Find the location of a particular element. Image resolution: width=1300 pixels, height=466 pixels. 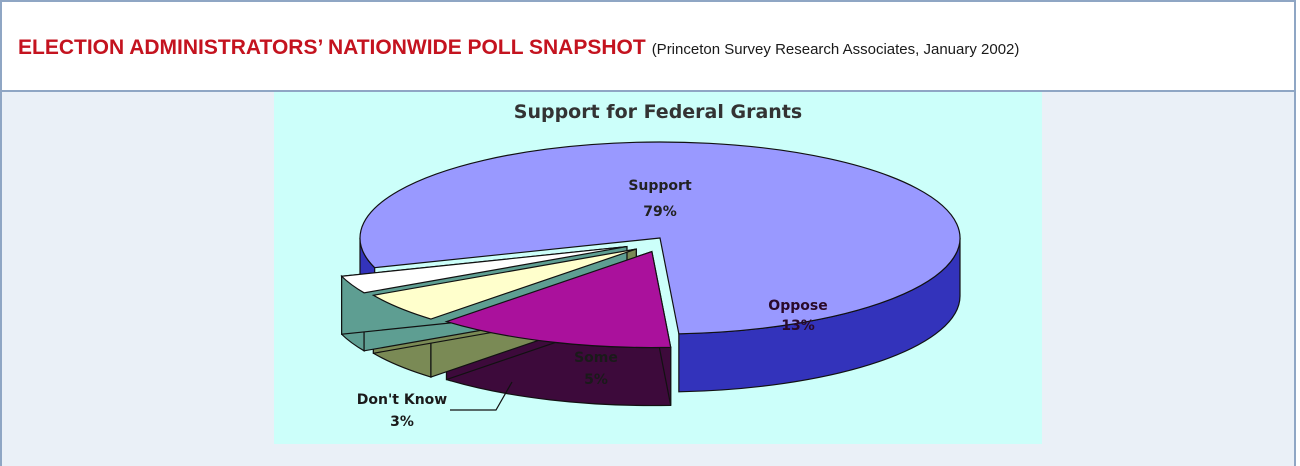

slice-label-support: Support is located at coordinates (660, 186).